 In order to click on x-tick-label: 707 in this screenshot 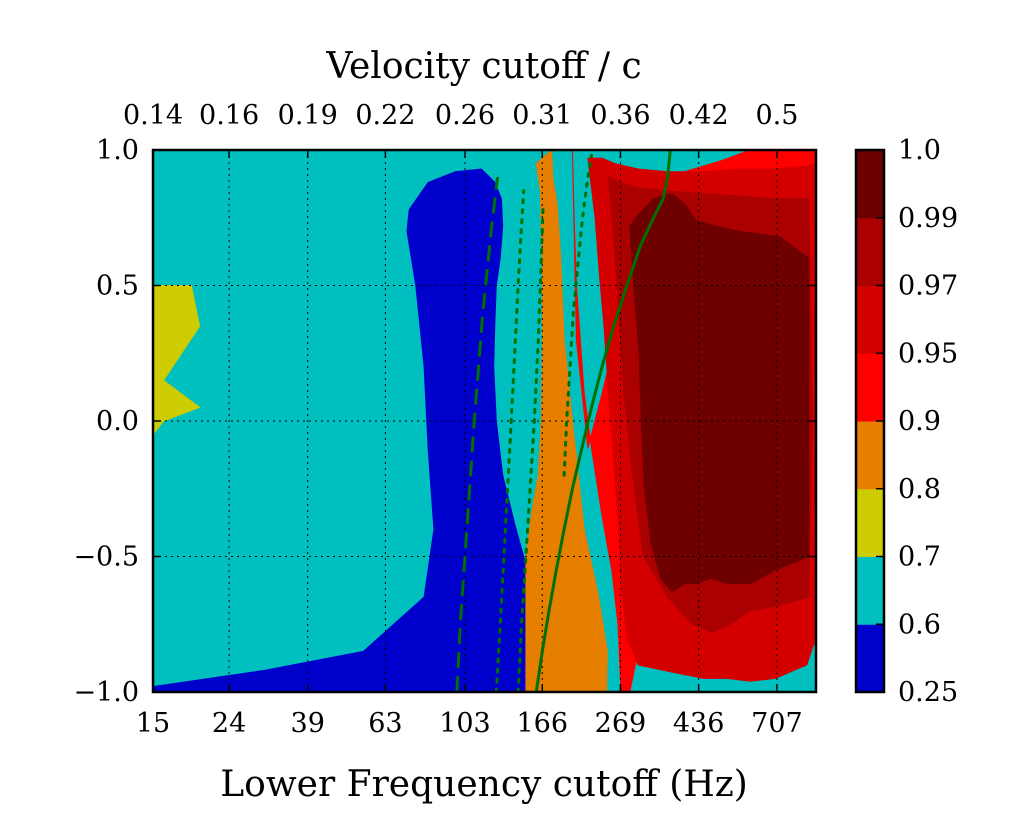, I will do `click(777, 723)`.